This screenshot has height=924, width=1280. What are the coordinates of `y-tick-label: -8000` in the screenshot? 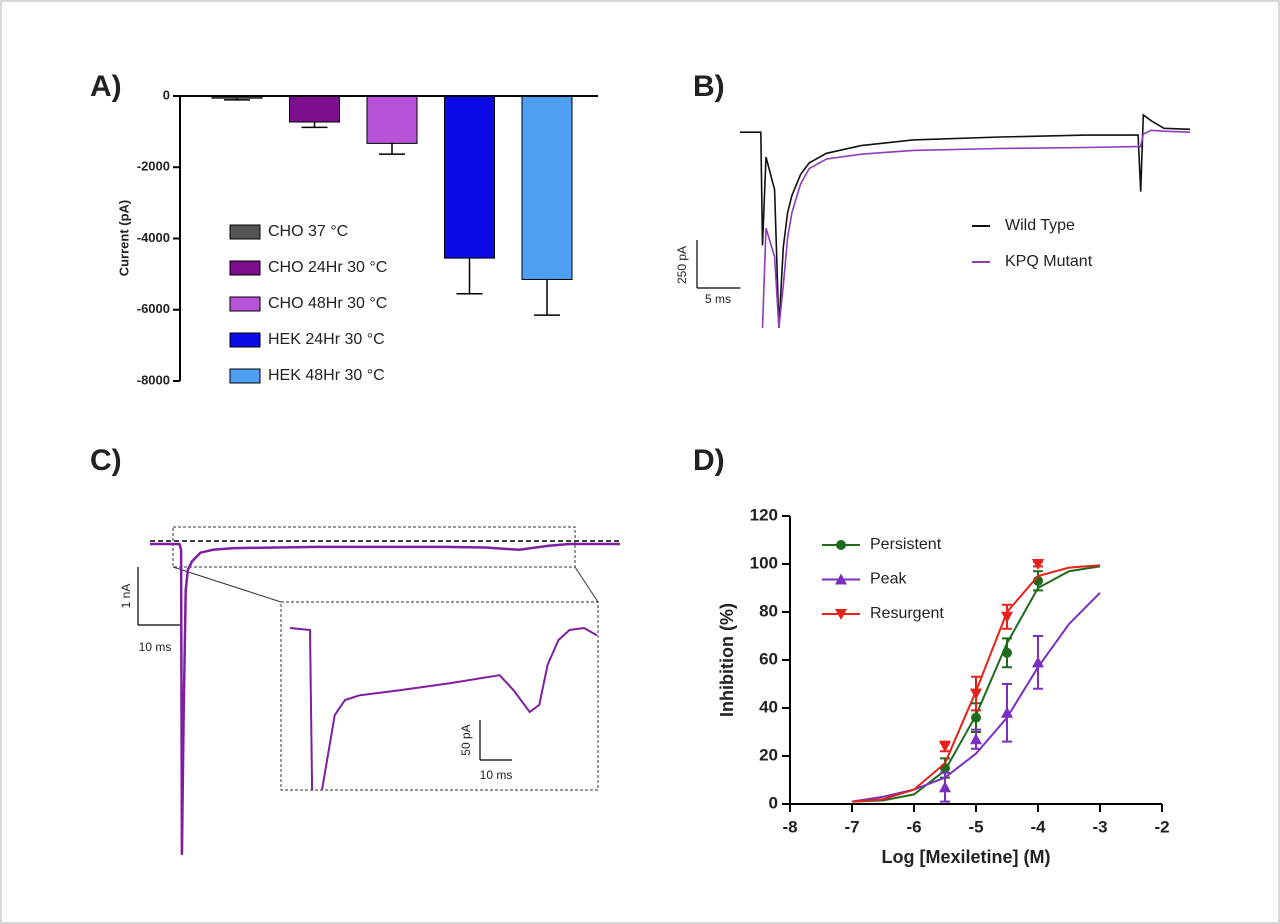 It's located at (153, 379).